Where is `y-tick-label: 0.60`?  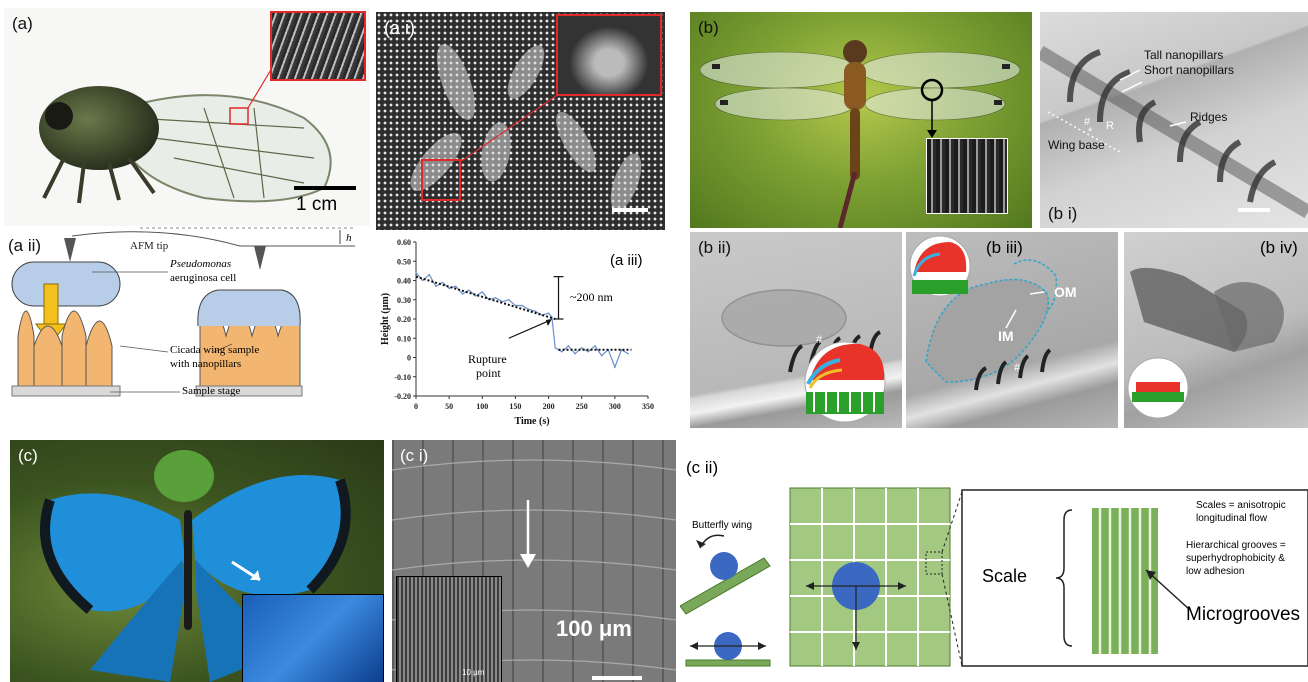 y-tick-label: 0.60 is located at coordinates (404, 242).